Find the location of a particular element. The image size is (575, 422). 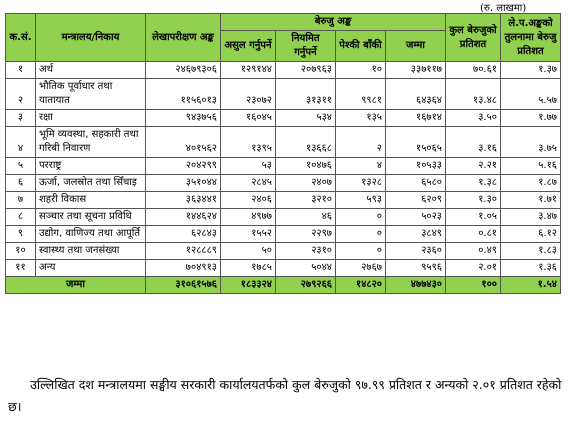

cell: १.८३ is located at coordinates (530, 251).